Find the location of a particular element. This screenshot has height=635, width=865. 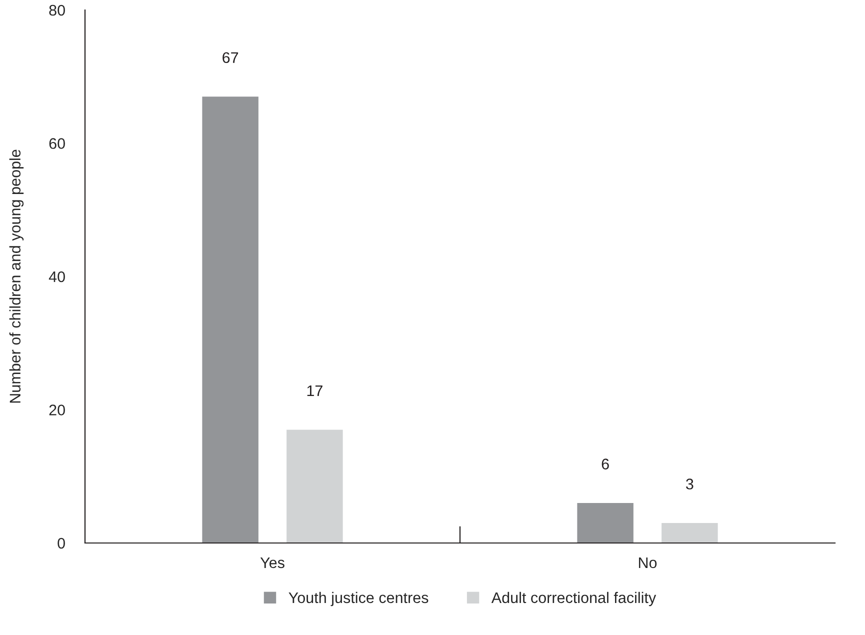

y-axis-title: Number of children and young people is located at coordinates (16, 276).